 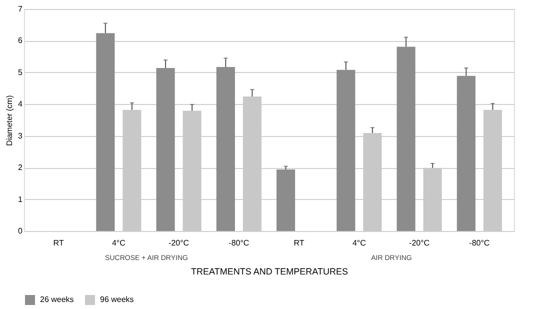 What do you see at coordinates (21, 104) in the screenshot?
I see `y-tick-label: 4` at bounding box center [21, 104].